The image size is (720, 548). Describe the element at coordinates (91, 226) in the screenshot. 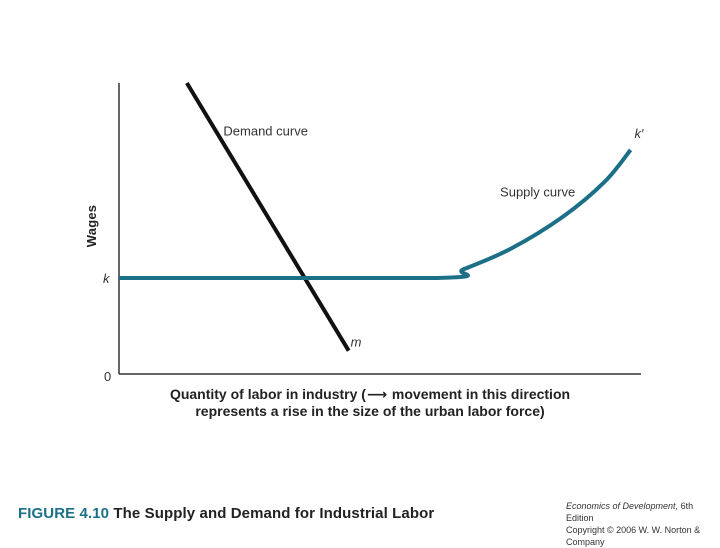

I see `y-axis-label: Wages` at that location.